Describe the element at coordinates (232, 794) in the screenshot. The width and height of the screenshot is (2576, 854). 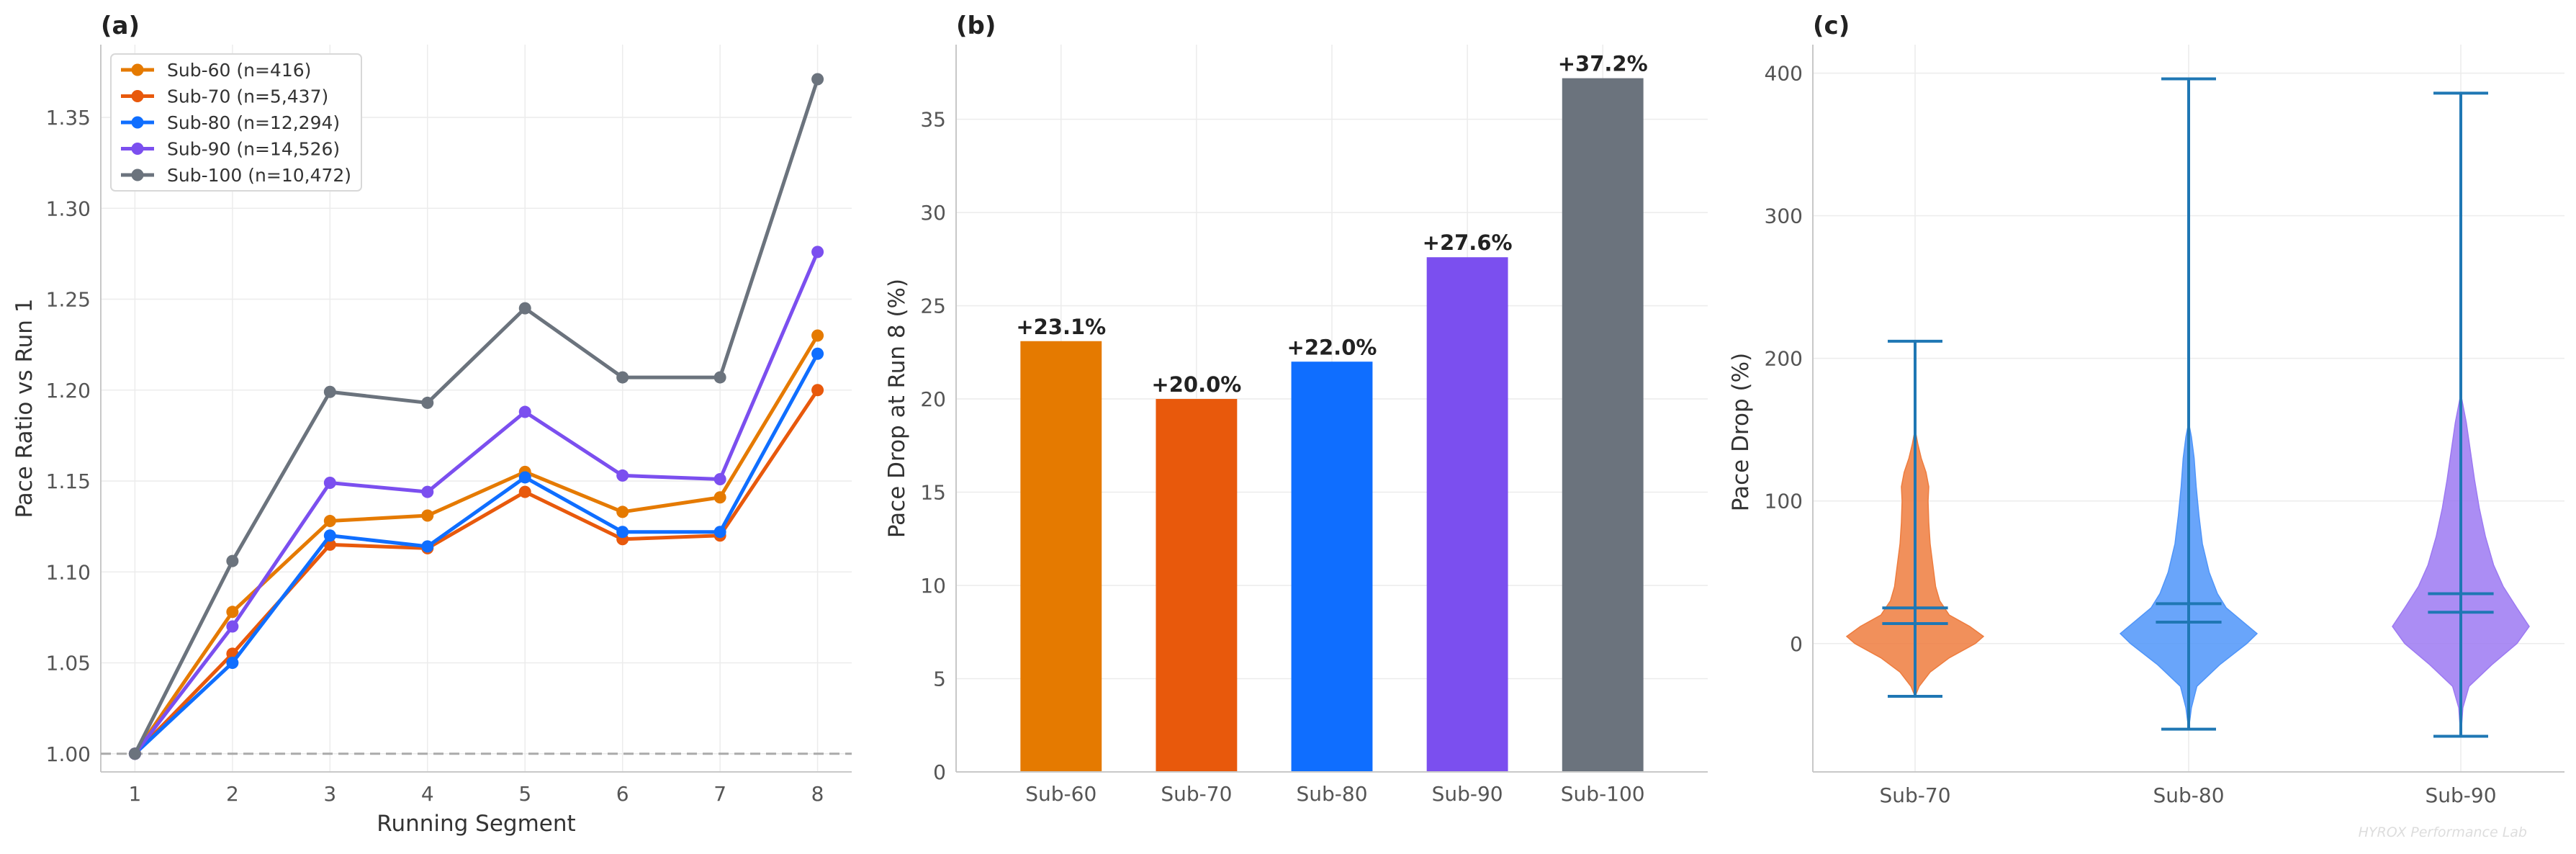
I see `x-tick-label: 2` at that location.